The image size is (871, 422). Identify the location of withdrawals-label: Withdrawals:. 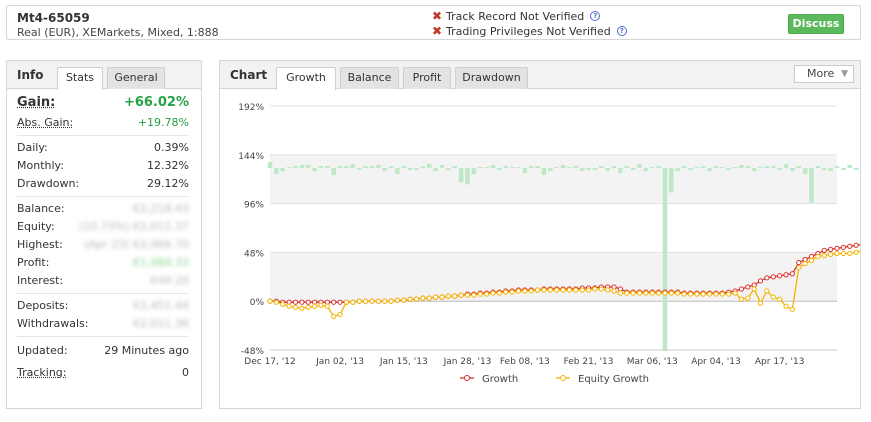
(53, 323).